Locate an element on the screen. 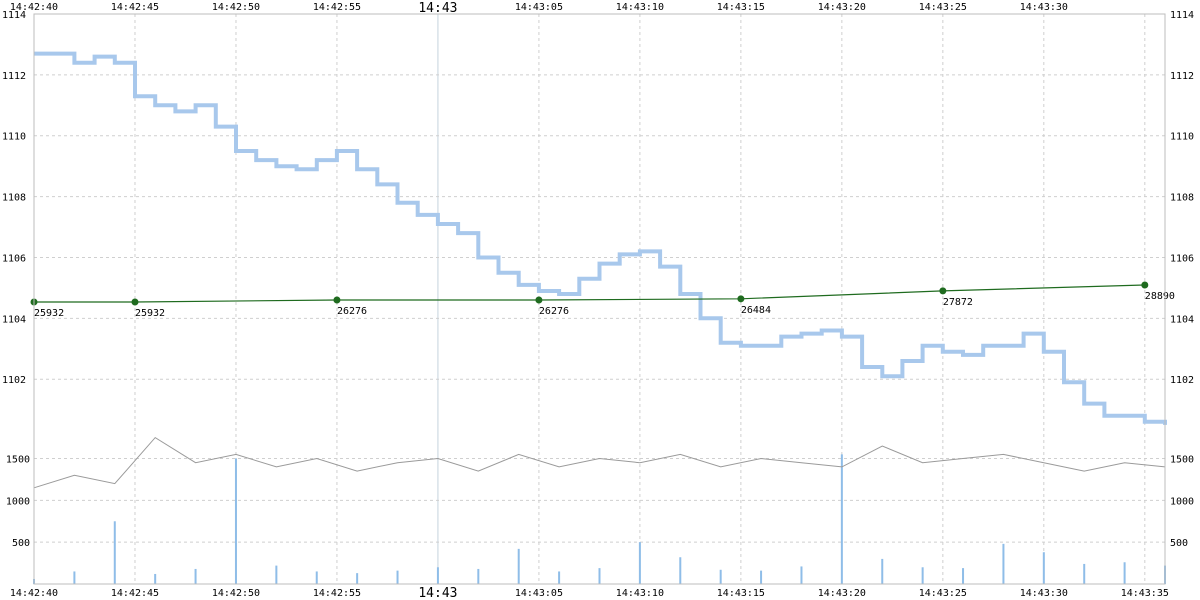 The image size is (1200, 600). price-tick-right: 1114 is located at coordinates (1182, 15).